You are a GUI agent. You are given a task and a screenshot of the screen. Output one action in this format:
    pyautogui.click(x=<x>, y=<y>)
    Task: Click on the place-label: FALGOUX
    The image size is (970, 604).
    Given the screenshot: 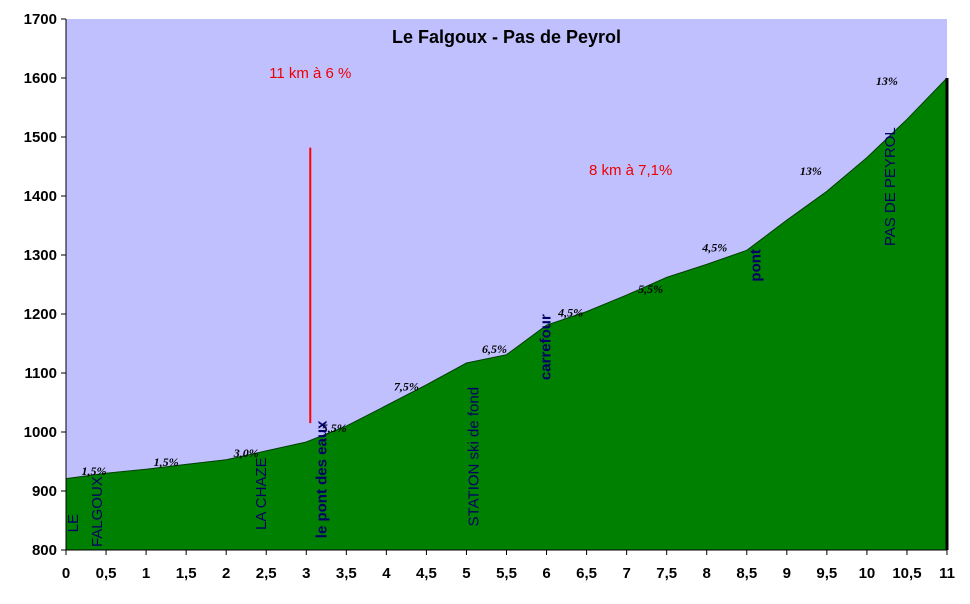 What is the action you would take?
    pyautogui.click(x=97, y=511)
    